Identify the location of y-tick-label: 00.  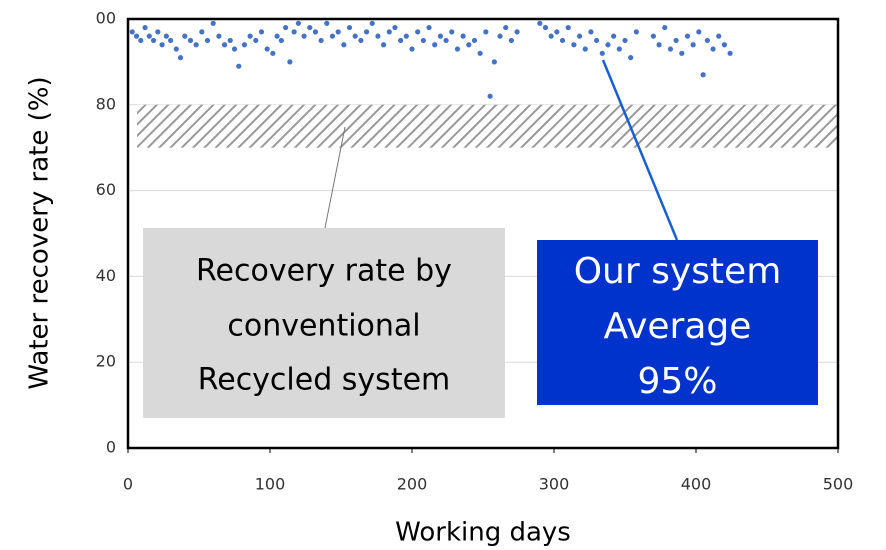
(106, 18).